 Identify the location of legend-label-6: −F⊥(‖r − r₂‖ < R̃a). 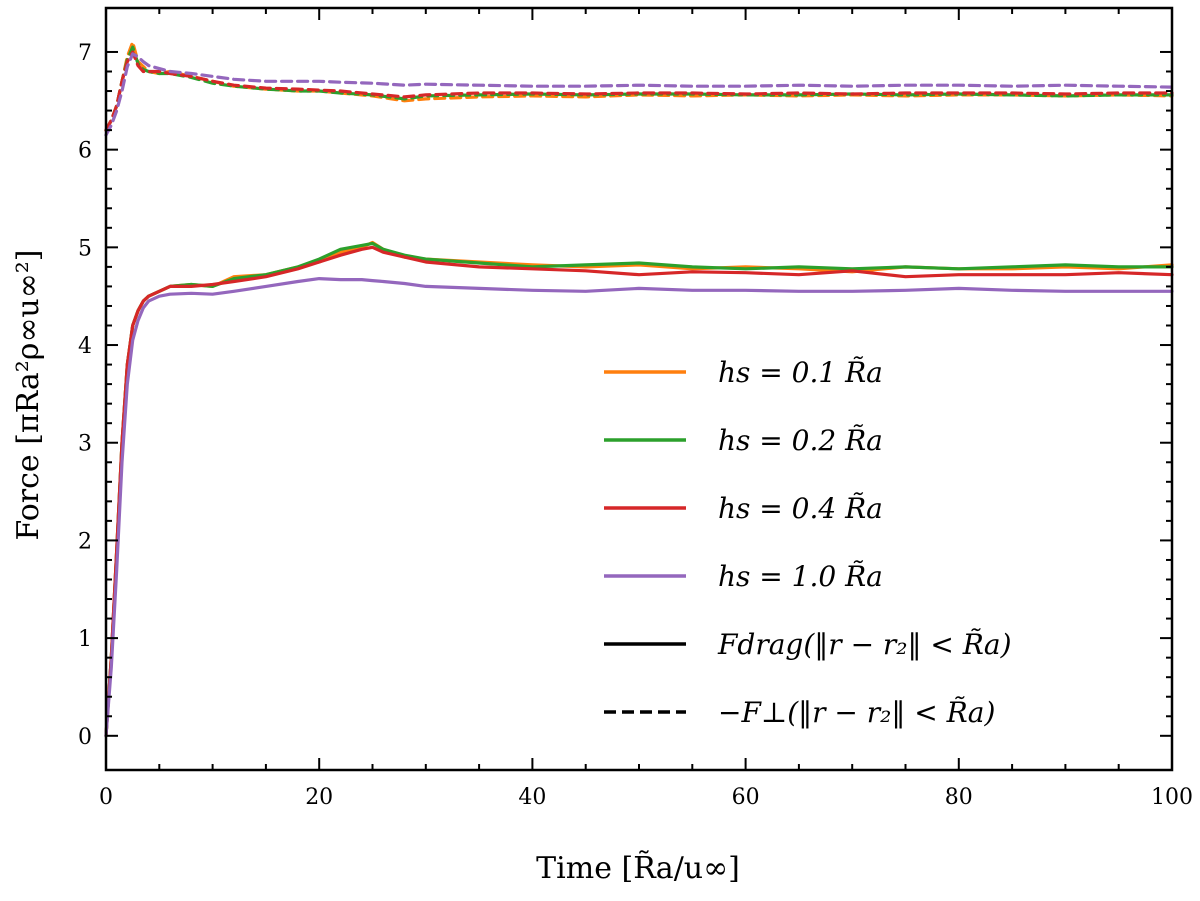
(856, 712).